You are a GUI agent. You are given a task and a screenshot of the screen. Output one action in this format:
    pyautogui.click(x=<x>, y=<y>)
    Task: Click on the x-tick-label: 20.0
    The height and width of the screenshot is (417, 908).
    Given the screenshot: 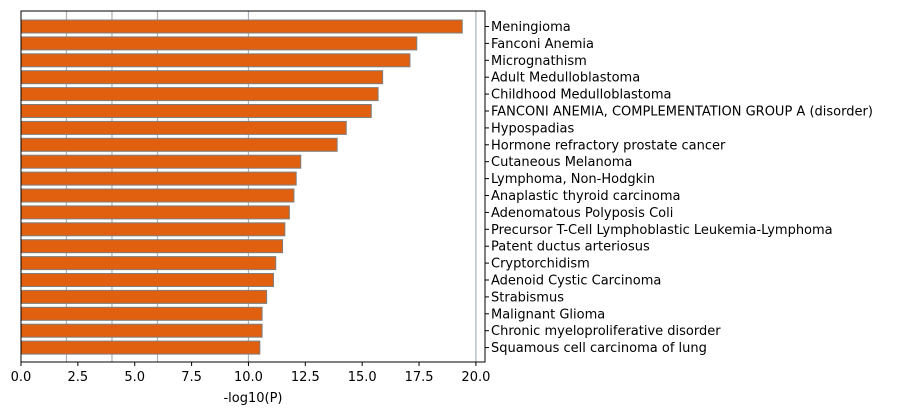 What is the action you would take?
    pyautogui.click(x=475, y=377)
    